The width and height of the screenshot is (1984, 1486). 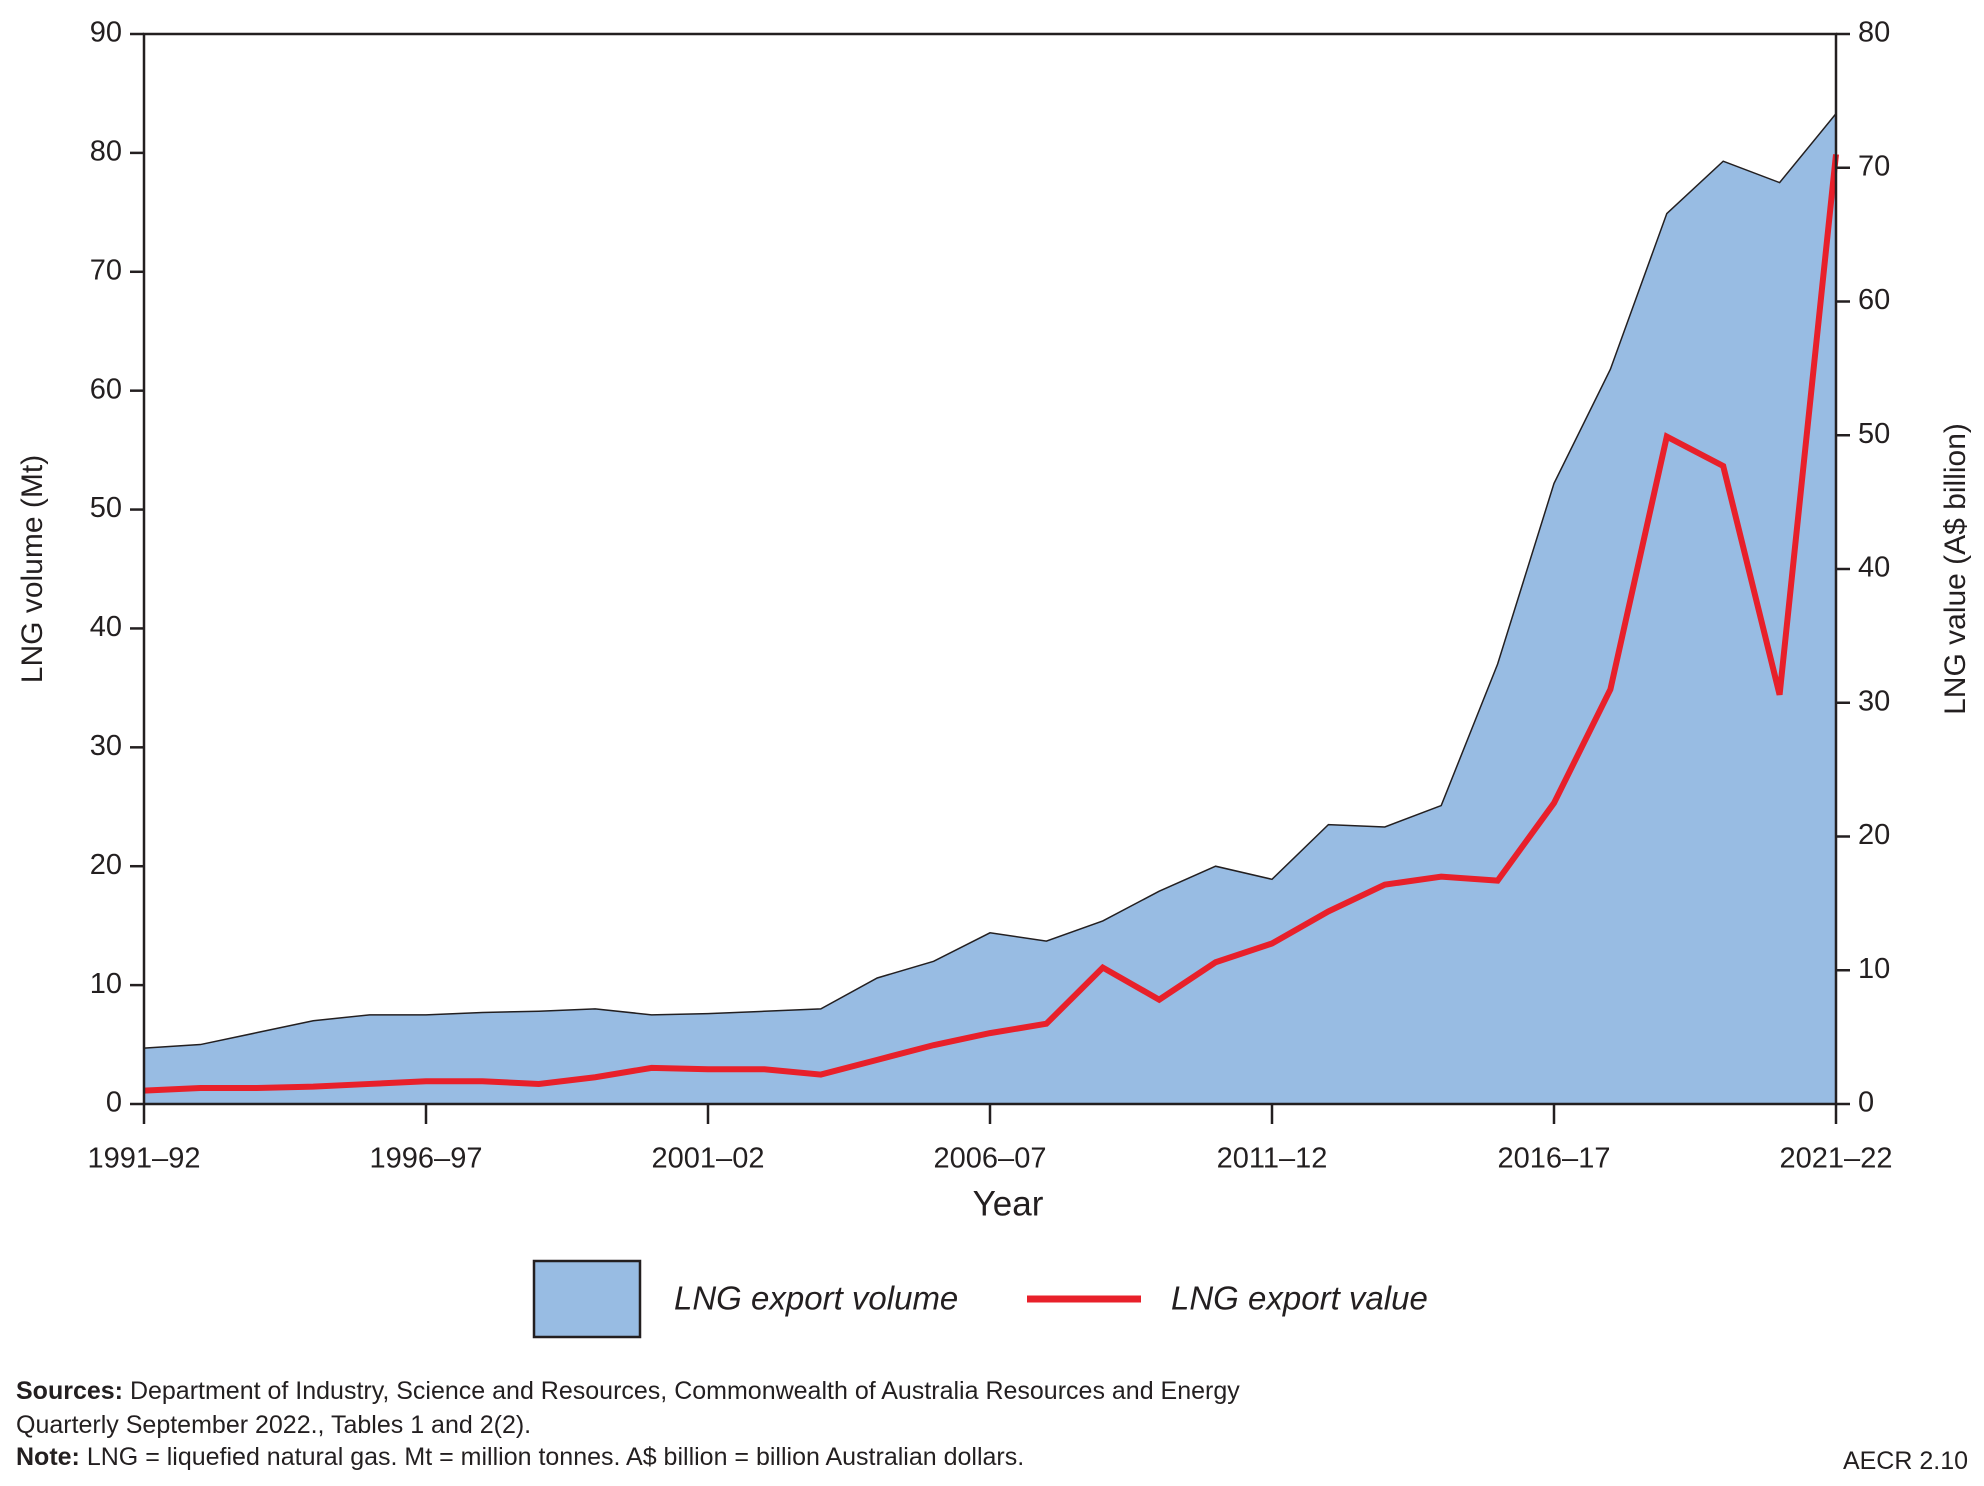 What do you see at coordinates (1874, 701) in the screenshot?
I see `y2-tick-label: 30` at bounding box center [1874, 701].